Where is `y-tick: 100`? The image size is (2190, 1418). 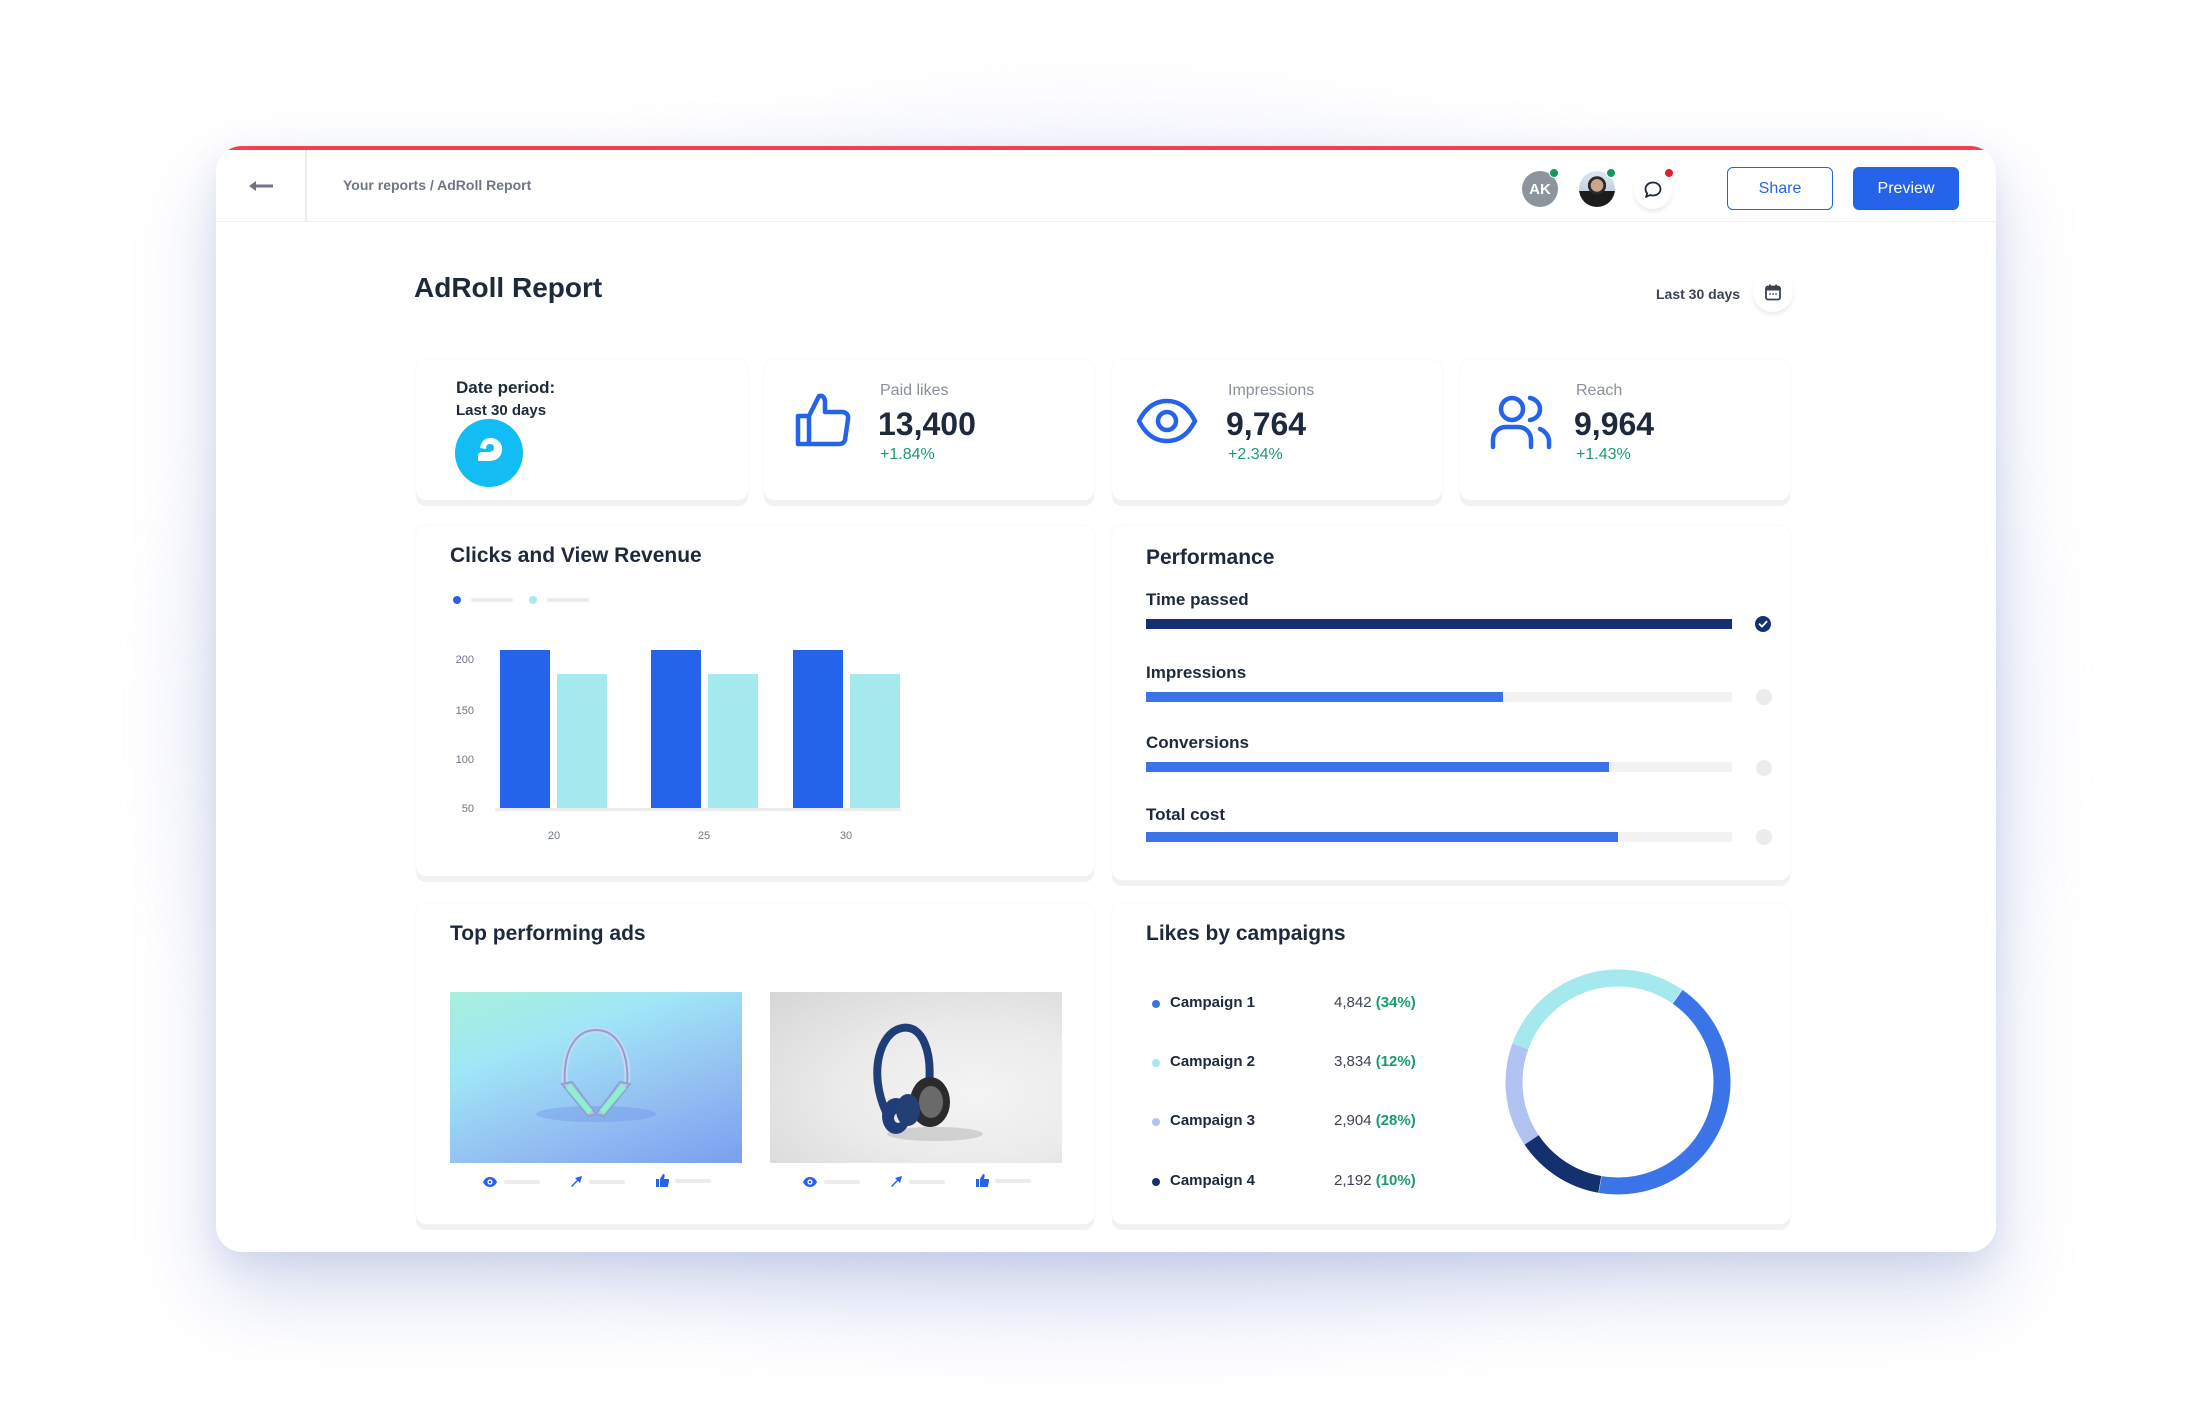 y-tick: 100 is located at coordinates (464, 760).